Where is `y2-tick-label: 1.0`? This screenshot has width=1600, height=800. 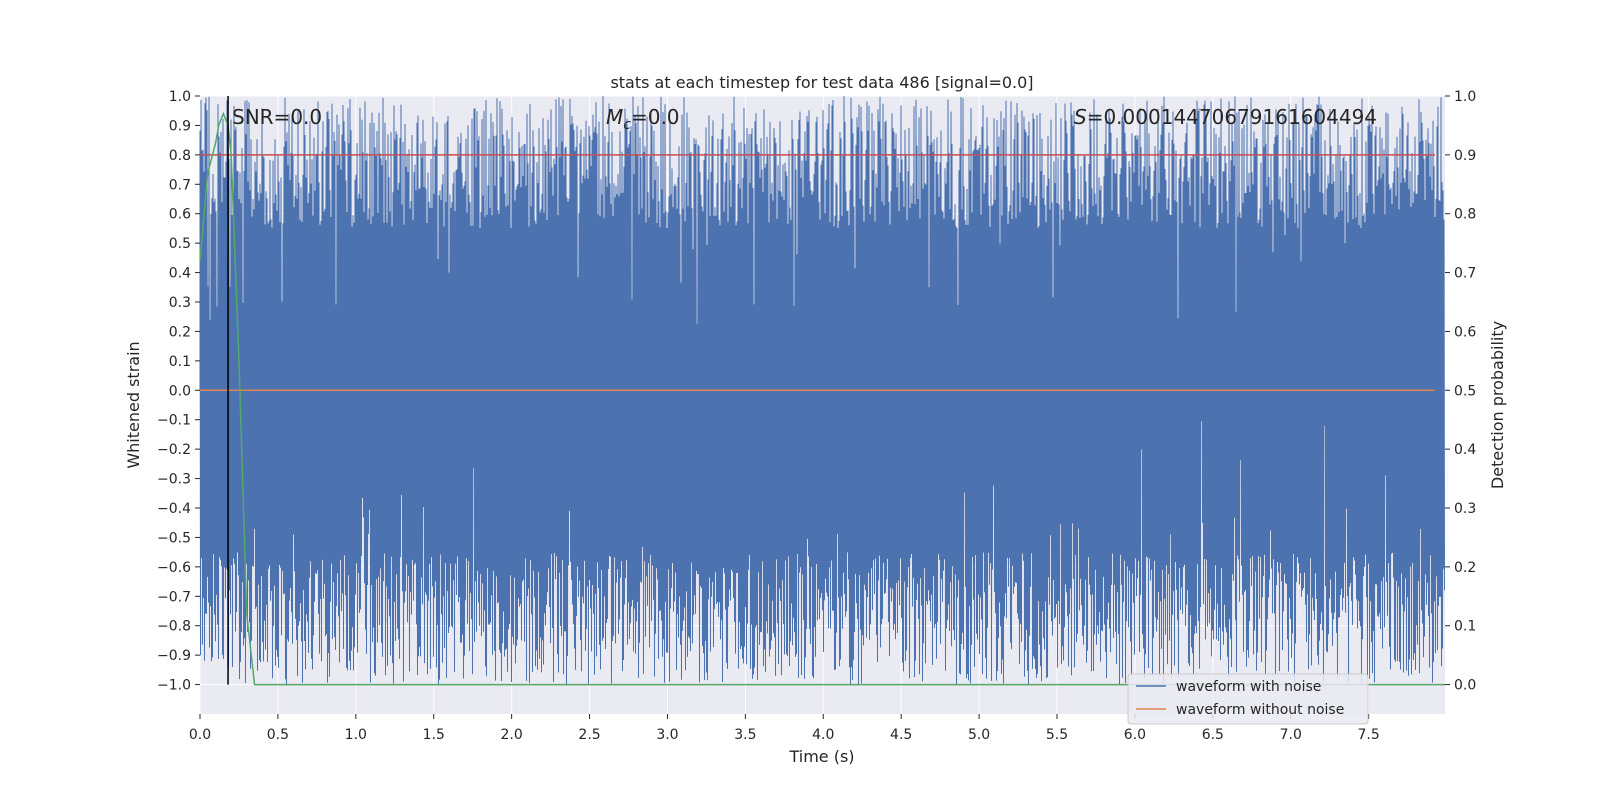
y2-tick-label: 1.0 is located at coordinates (1465, 97).